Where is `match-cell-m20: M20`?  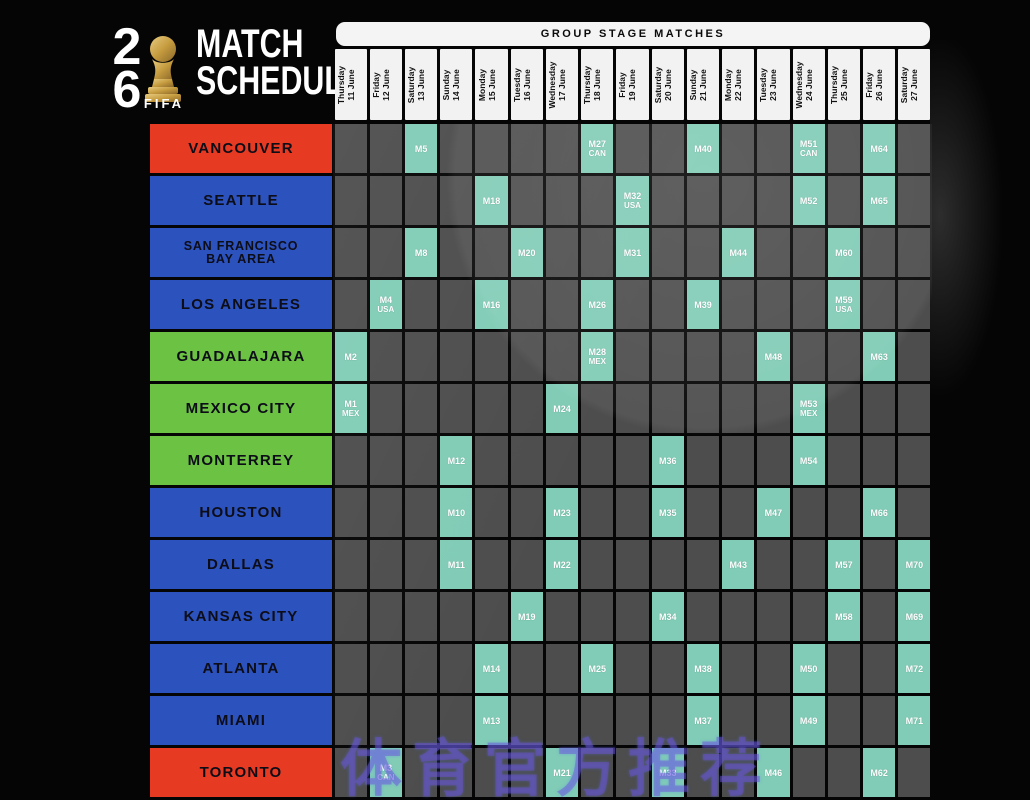
match-cell-m20: M20 is located at coordinates (526, 252).